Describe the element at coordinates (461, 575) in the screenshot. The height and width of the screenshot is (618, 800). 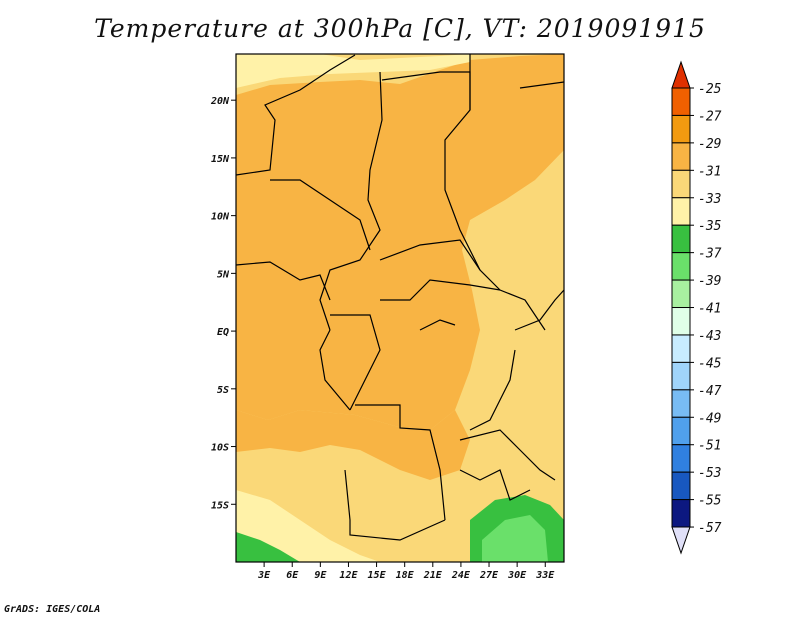
I see `lon-tick-label: 24E` at that location.